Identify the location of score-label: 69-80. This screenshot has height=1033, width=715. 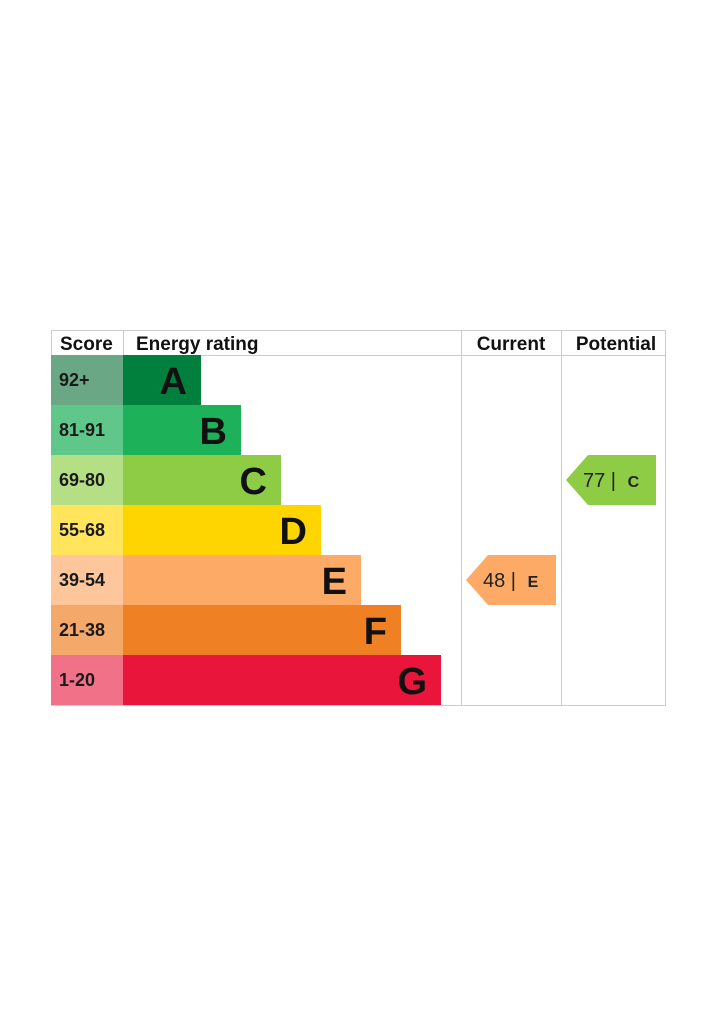
(82, 480).